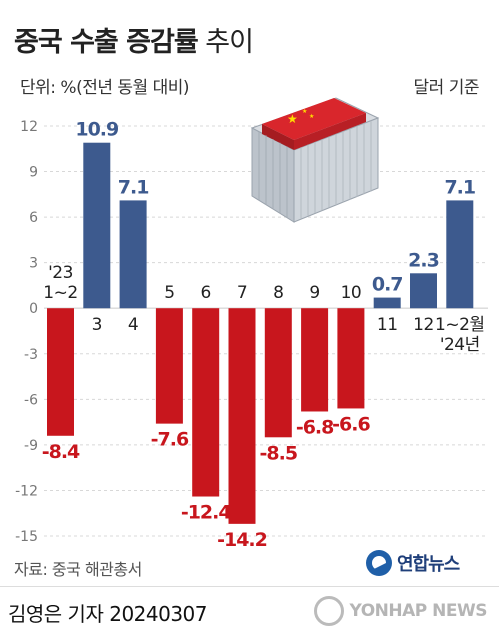 This screenshot has height=639, width=499. I want to click on y-tick-label: -3, so click(31, 355).